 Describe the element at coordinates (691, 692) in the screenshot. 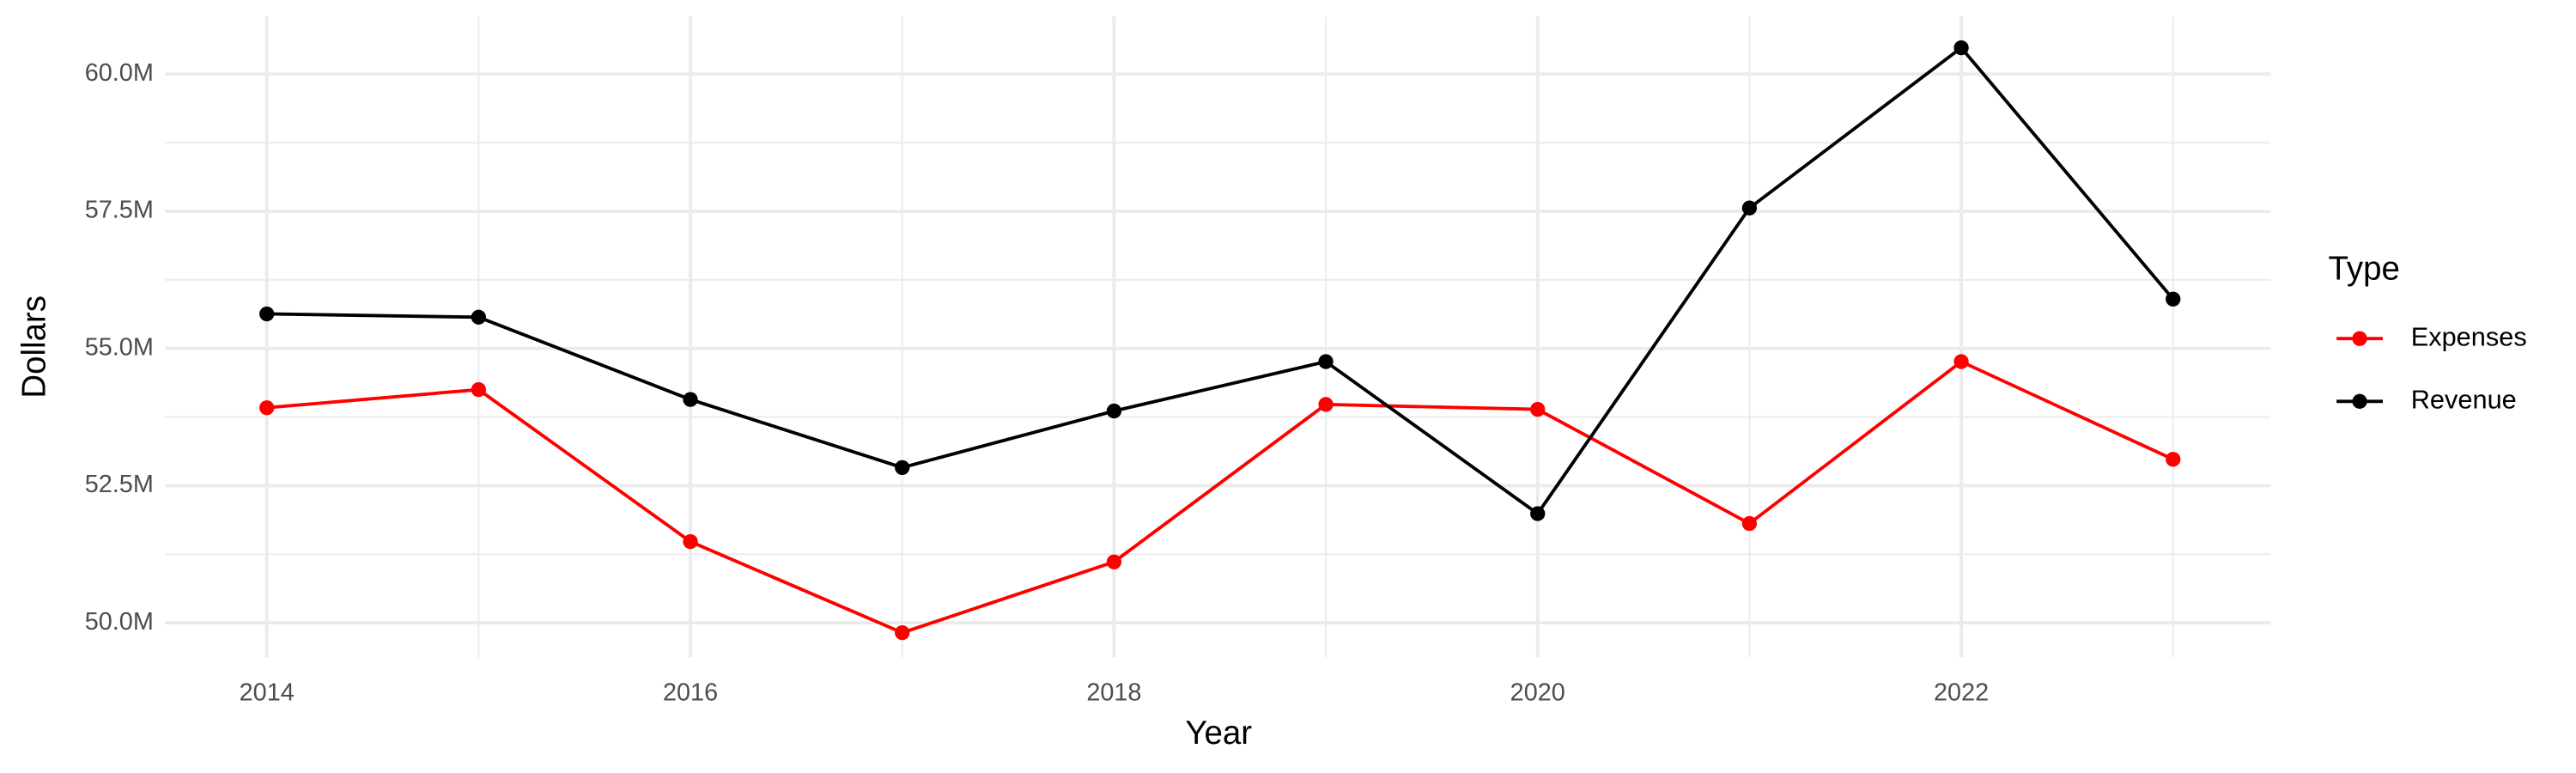

I see `x-tick-label: 2016` at that location.